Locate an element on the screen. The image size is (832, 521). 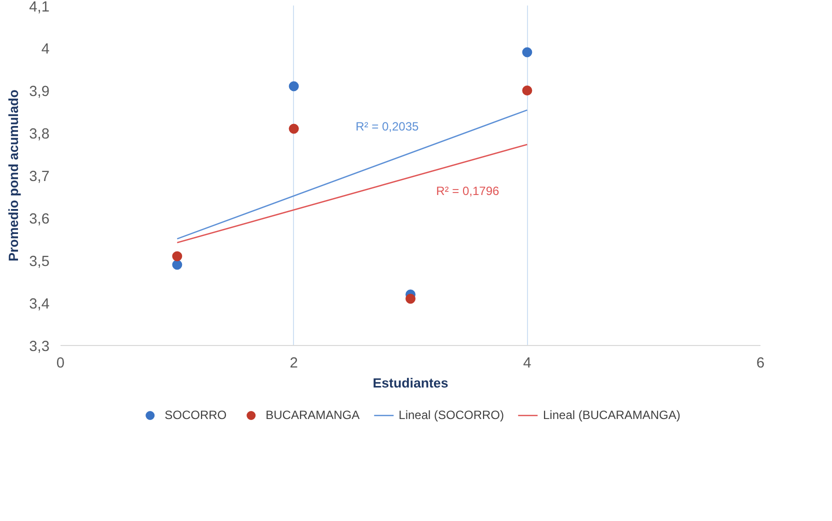
x-tick-label: 4 is located at coordinates (527, 364).